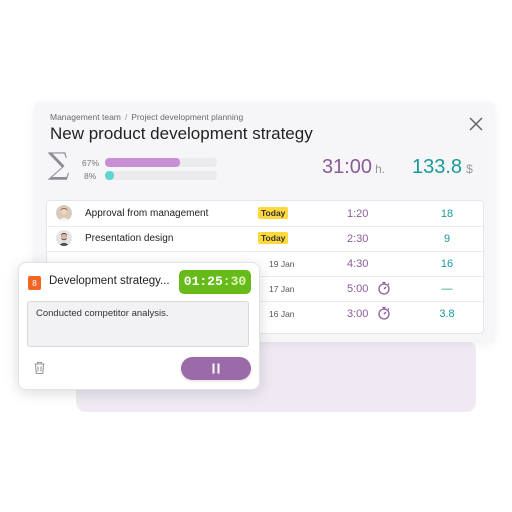  Describe the element at coordinates (469, 169) in the screenshot. I see `total-cost-unit: $` at that location.